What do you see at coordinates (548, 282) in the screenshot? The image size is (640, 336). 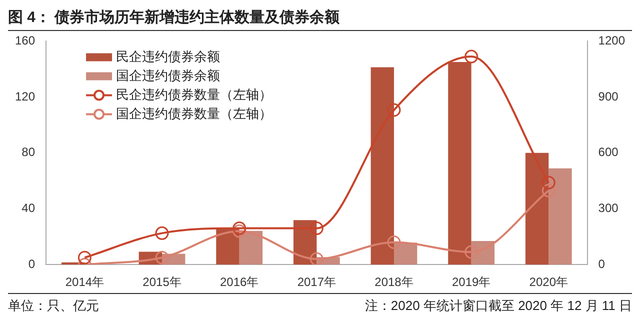 I see `x-tick-label: 2020年` at bounding box center [548, 282].